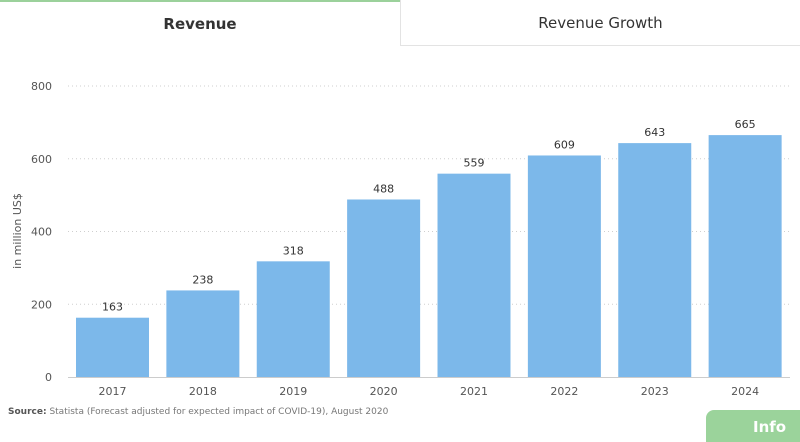 The width and height of the screenshot is (800, 442). I want to click on data-label-2017: 163, so click(112, 307).